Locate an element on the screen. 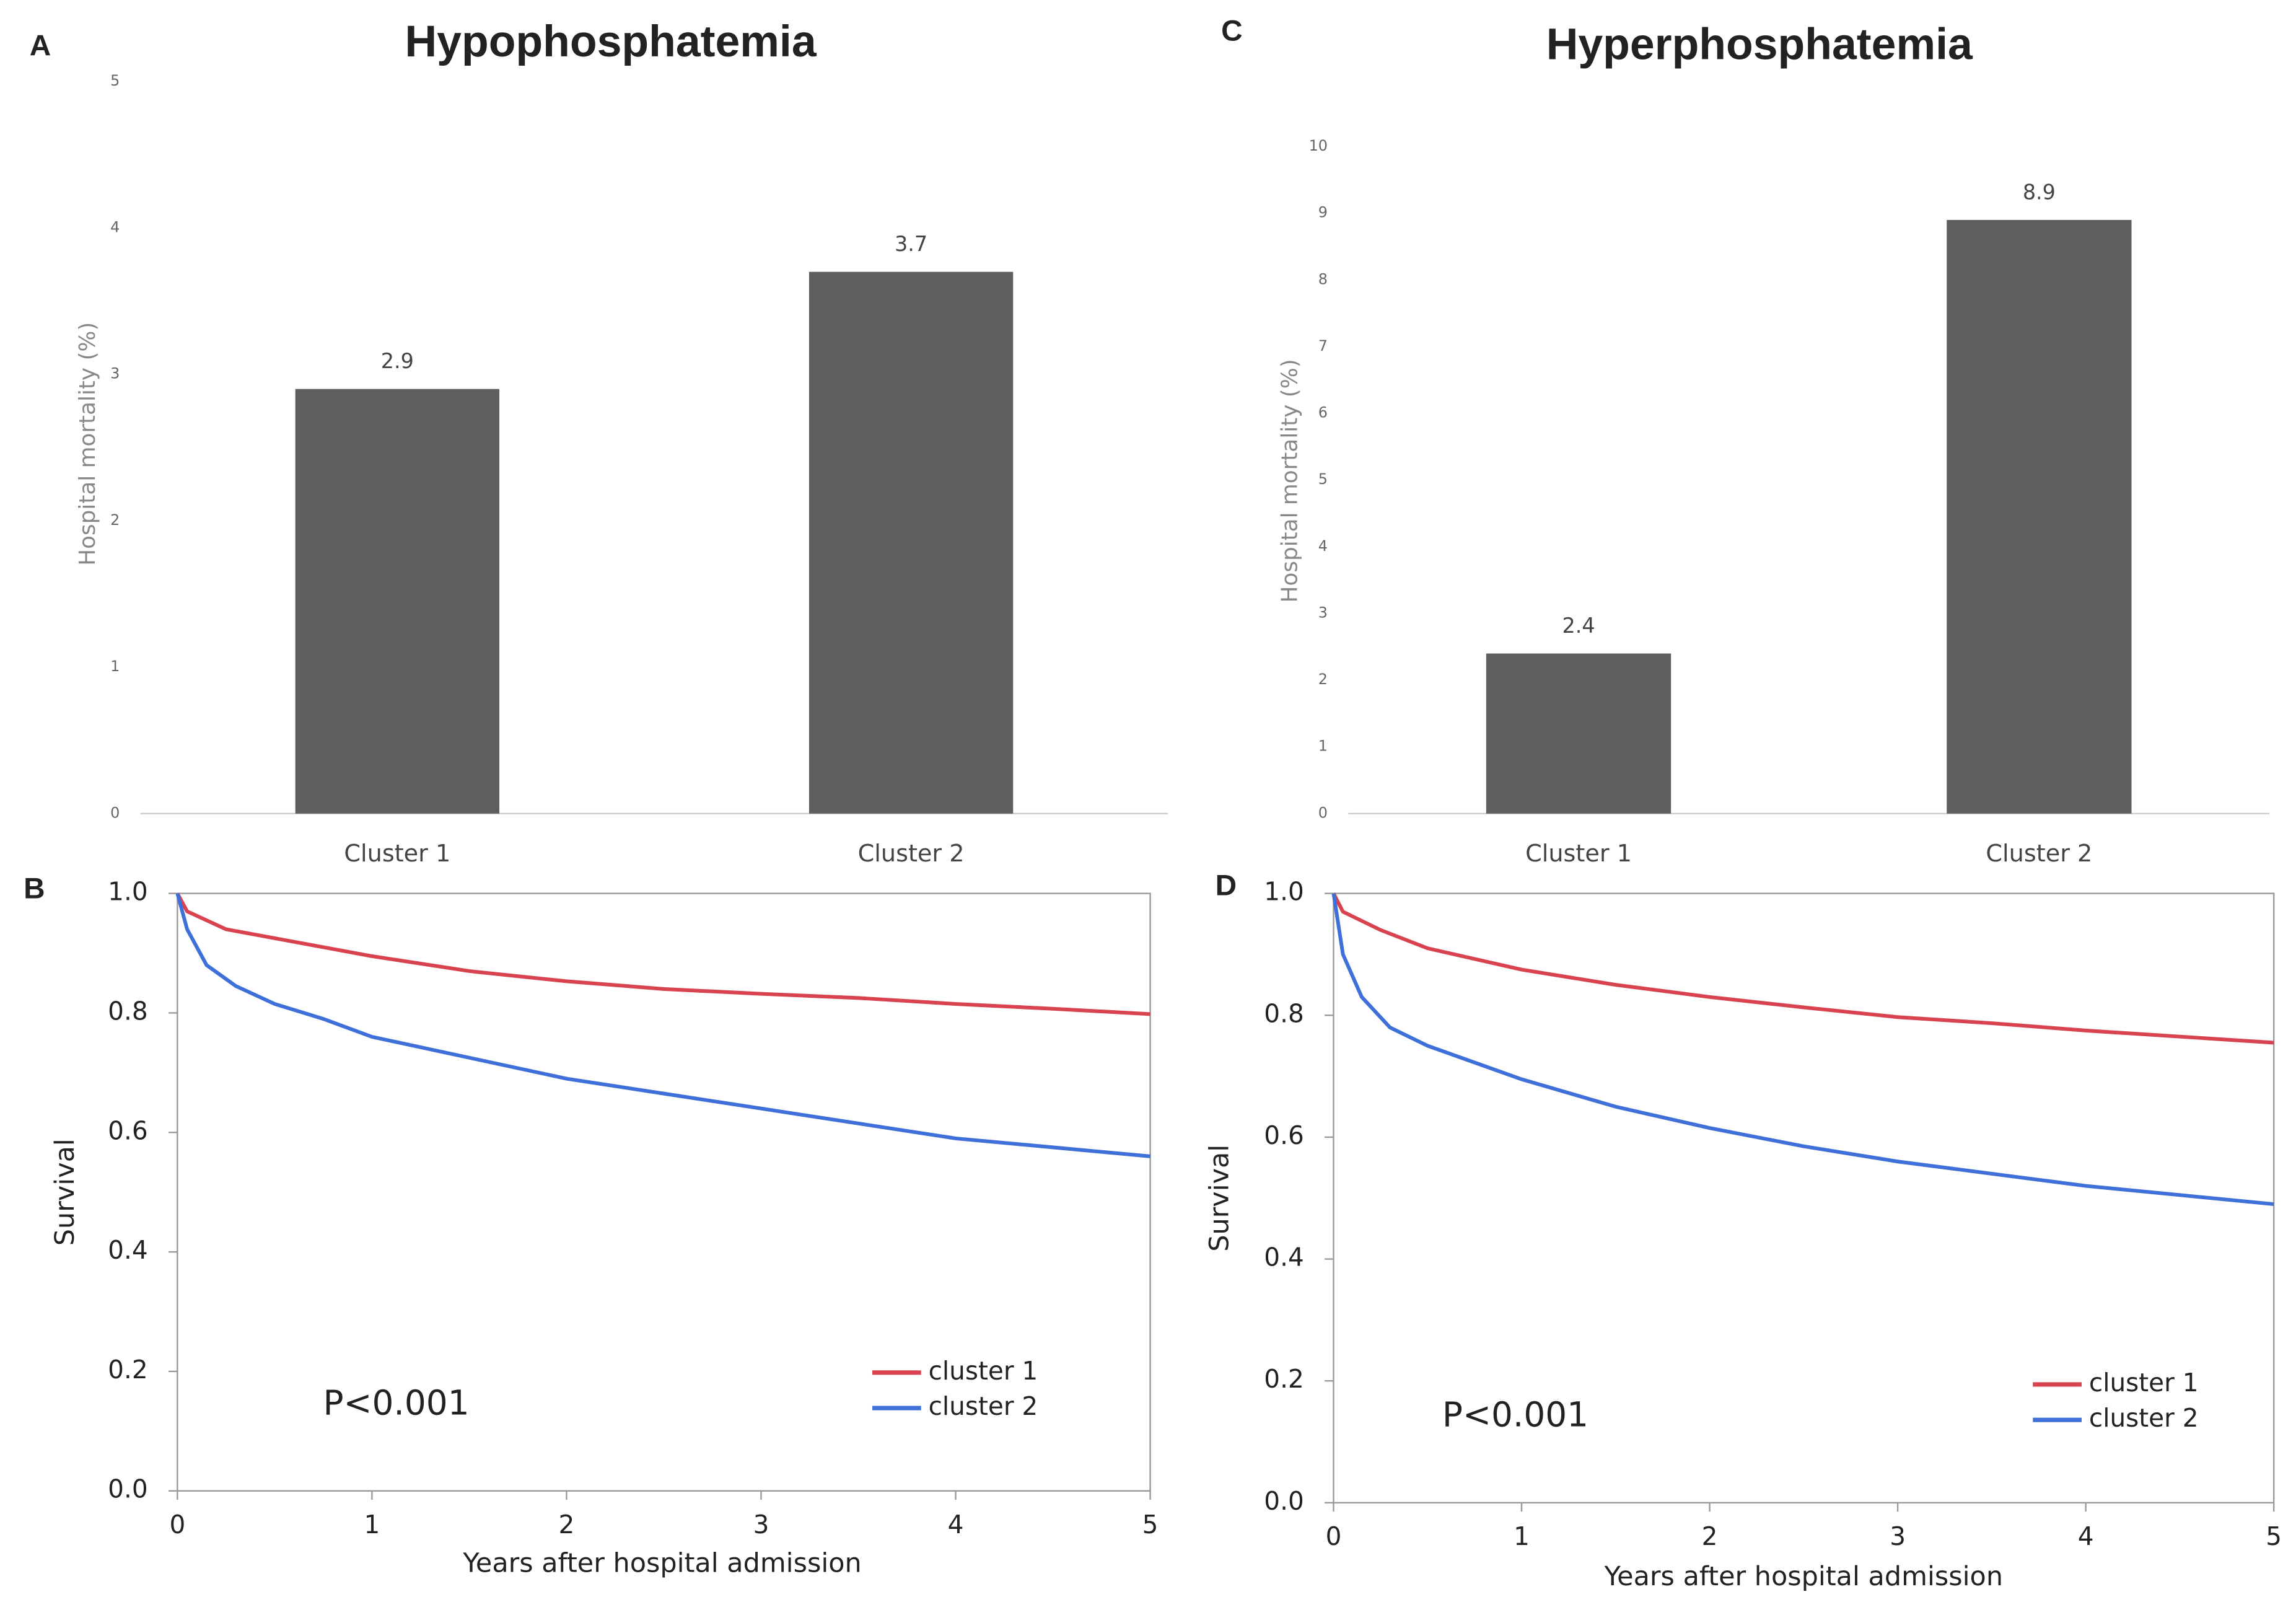 This screenshot has width=2296, height=1602. panel-label: A is located at coordinates (40, 45).